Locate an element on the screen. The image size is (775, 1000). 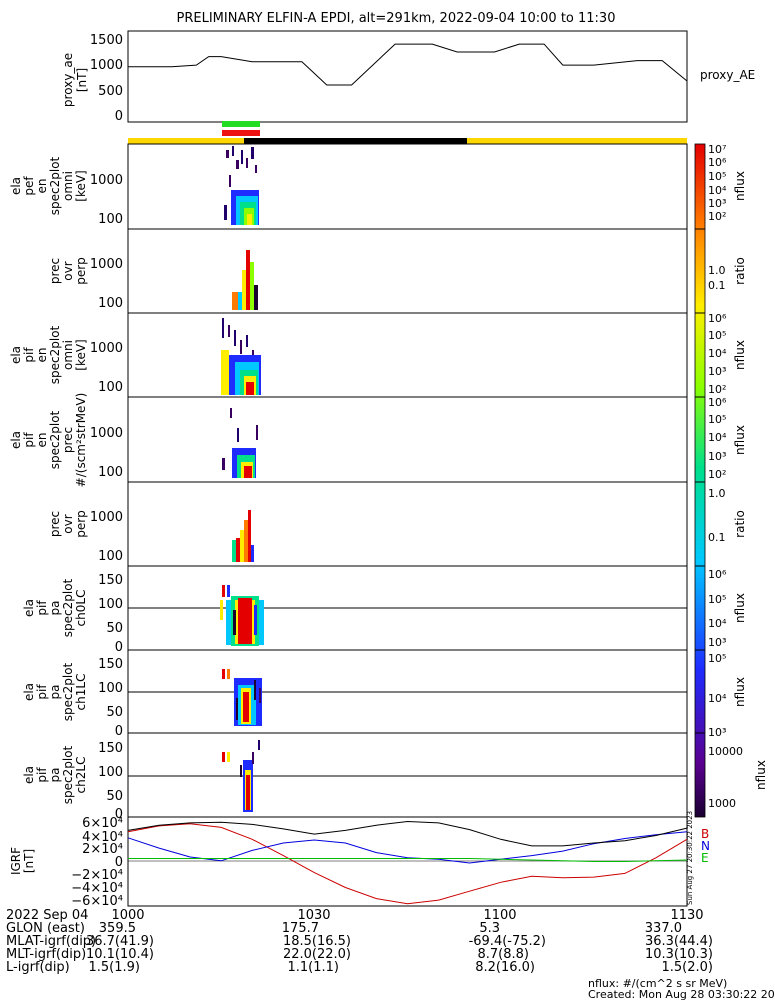
pa2-tick-0: 0 is located at coordinates (119, 814).